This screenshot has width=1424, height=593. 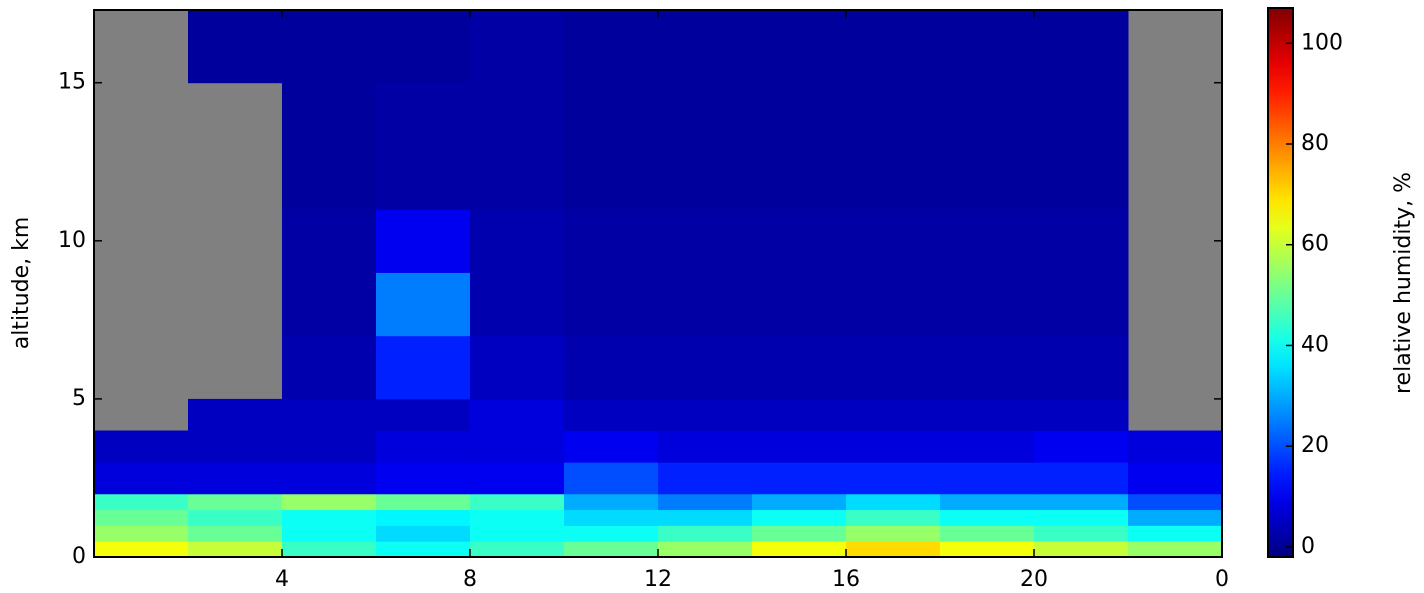 What do you see at coordinates (1222, 579) in the screenshot?
I see `x-tick-label: 0` at bounding box center [1222, 579].